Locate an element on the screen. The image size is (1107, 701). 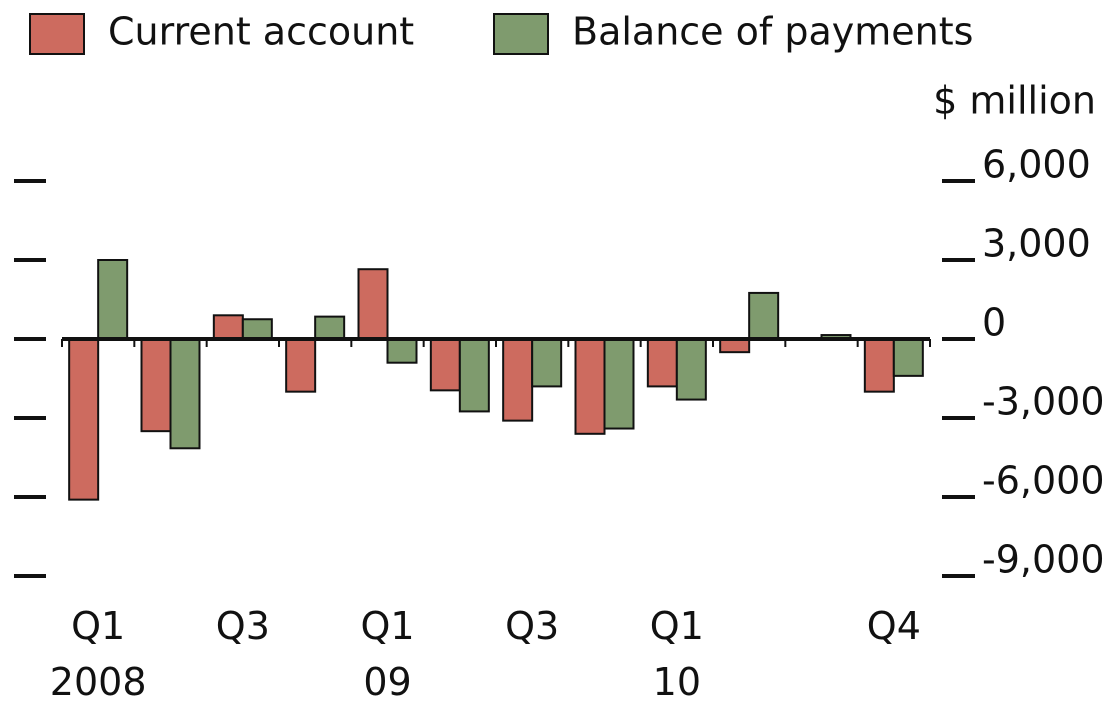
y-tick-label: -6,000 is located at coordinates (1043, 481).